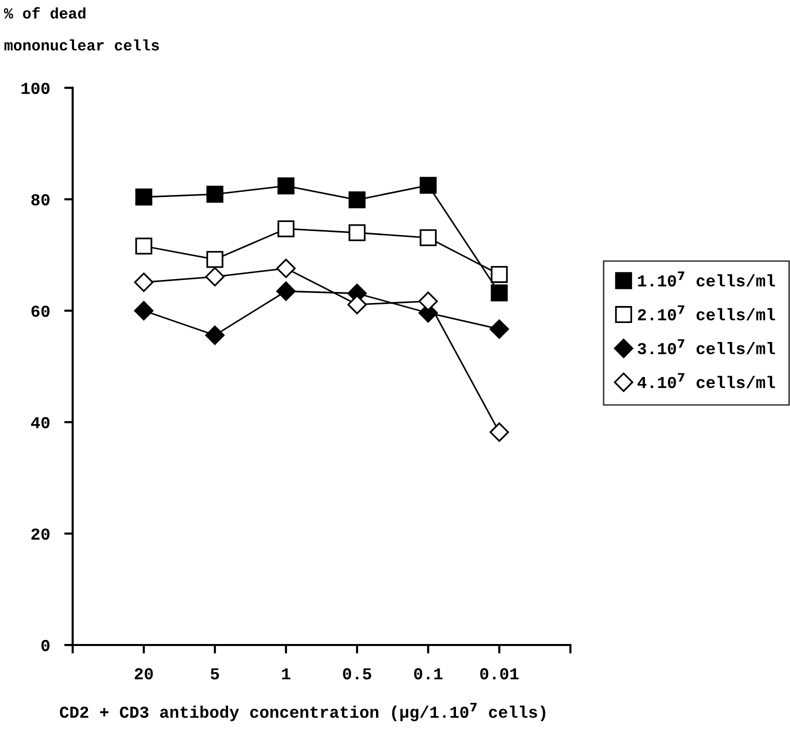 This screenshot has height=738, width=790. I want to click on x-axis-title: CD2 + CD3 antibody concentration (µg/1.10$^{7}$ cells), so click(303, 712).